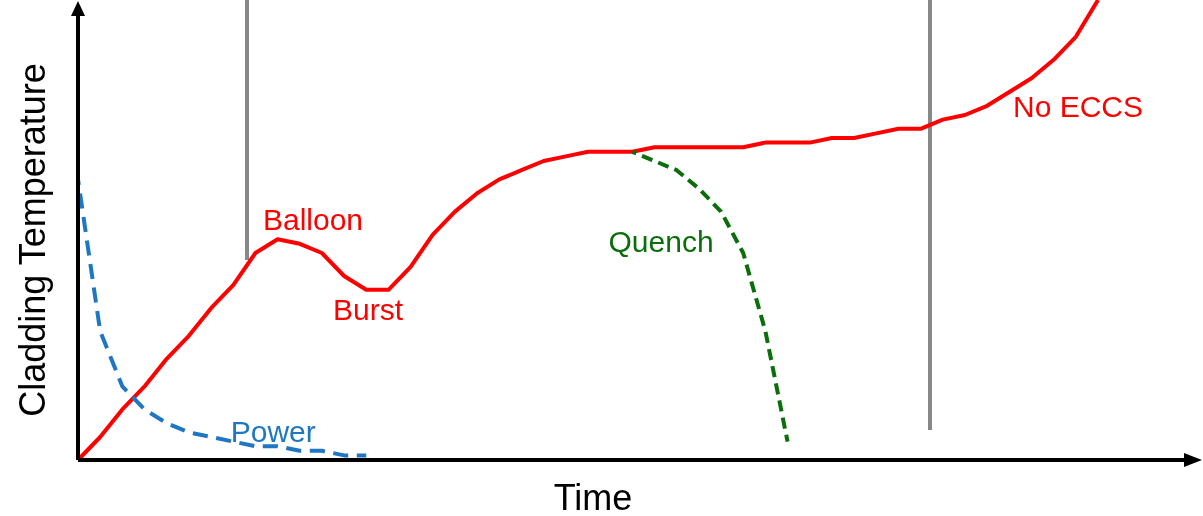  What do you see at coordinates (32, 240) in the screenshot?
I see `y-axis-title: Cladding Temperature` at bounding box center [32, 240].